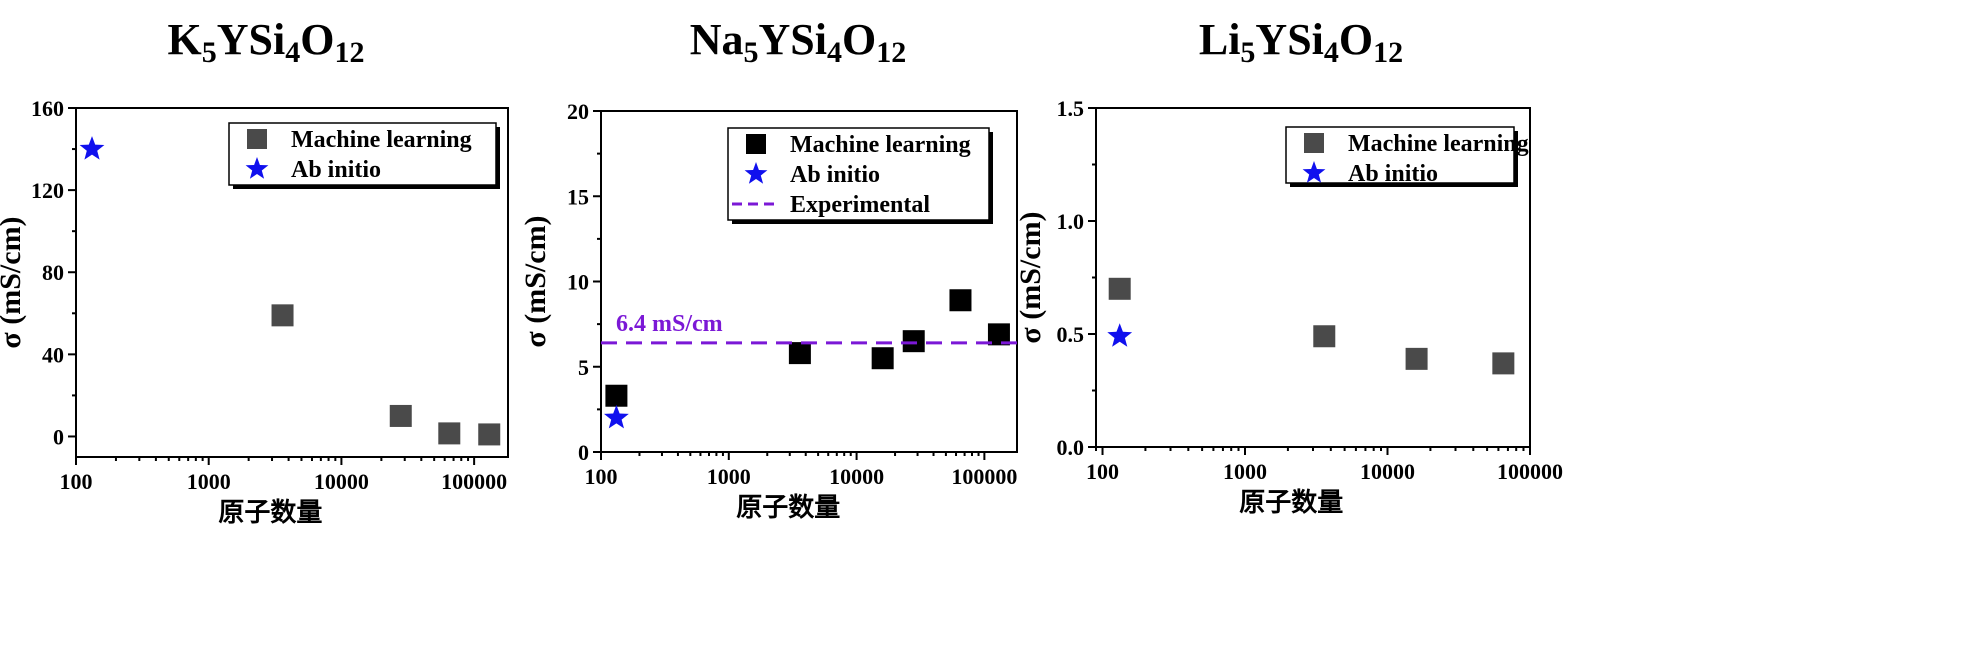  Describe the element at coordinates (669, 324) in the screenshot. I see `experimental-annotation: 6.4 mS/cm` at that location.